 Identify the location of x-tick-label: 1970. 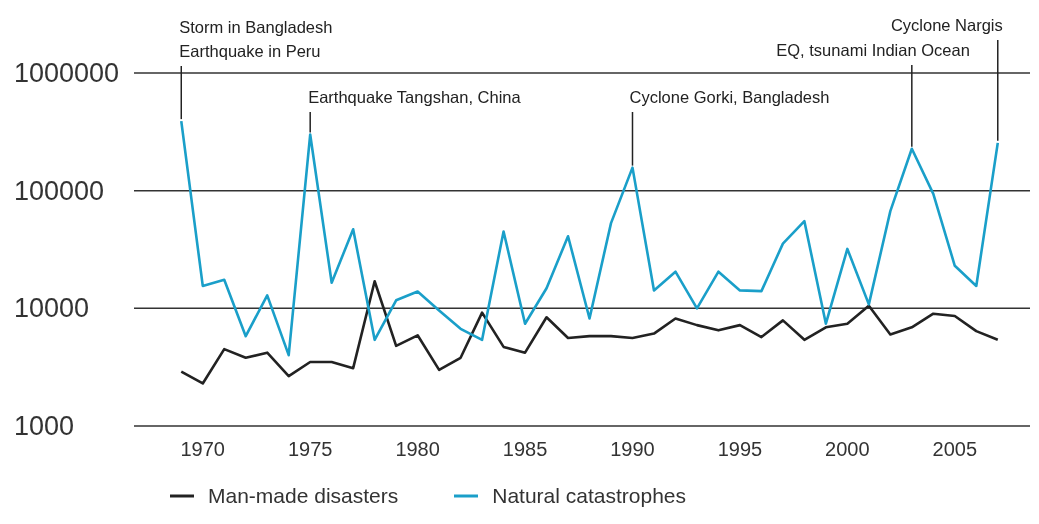
(203, 449).